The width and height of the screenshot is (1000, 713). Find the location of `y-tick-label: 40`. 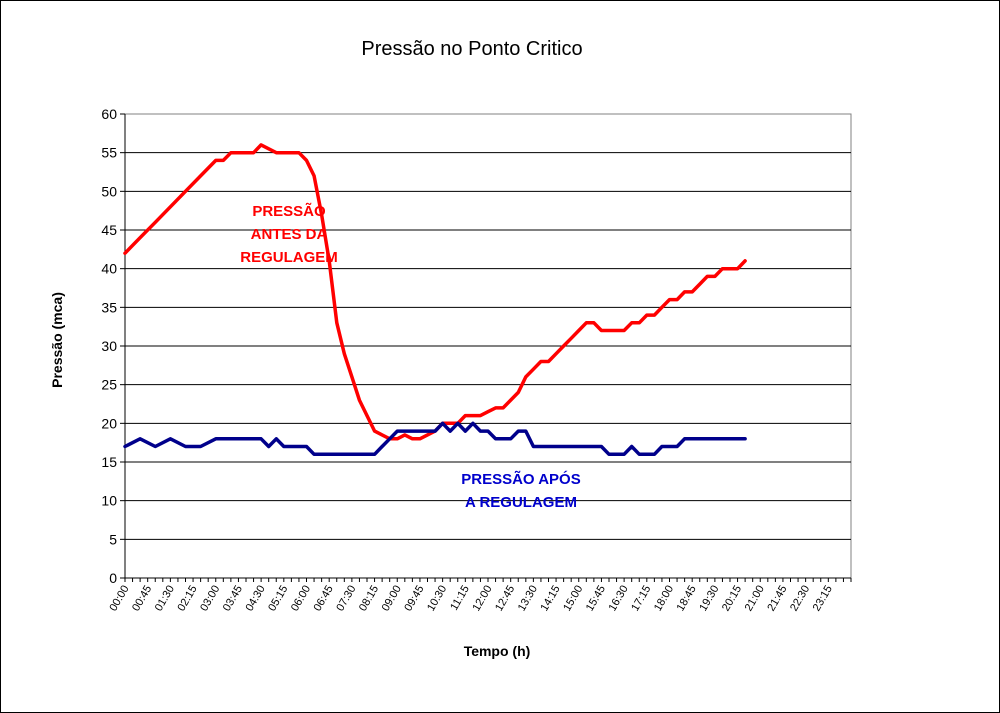

y-tick-label: 40 is located at coordinates (109, 269).